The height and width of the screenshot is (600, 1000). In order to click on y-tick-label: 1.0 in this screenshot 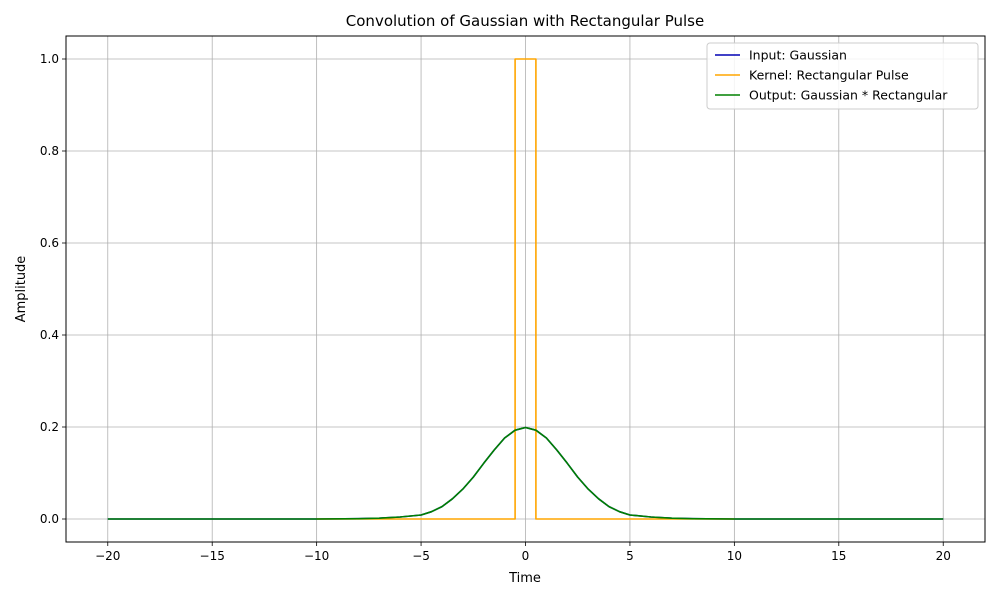, I will do `click(49, 59)`.